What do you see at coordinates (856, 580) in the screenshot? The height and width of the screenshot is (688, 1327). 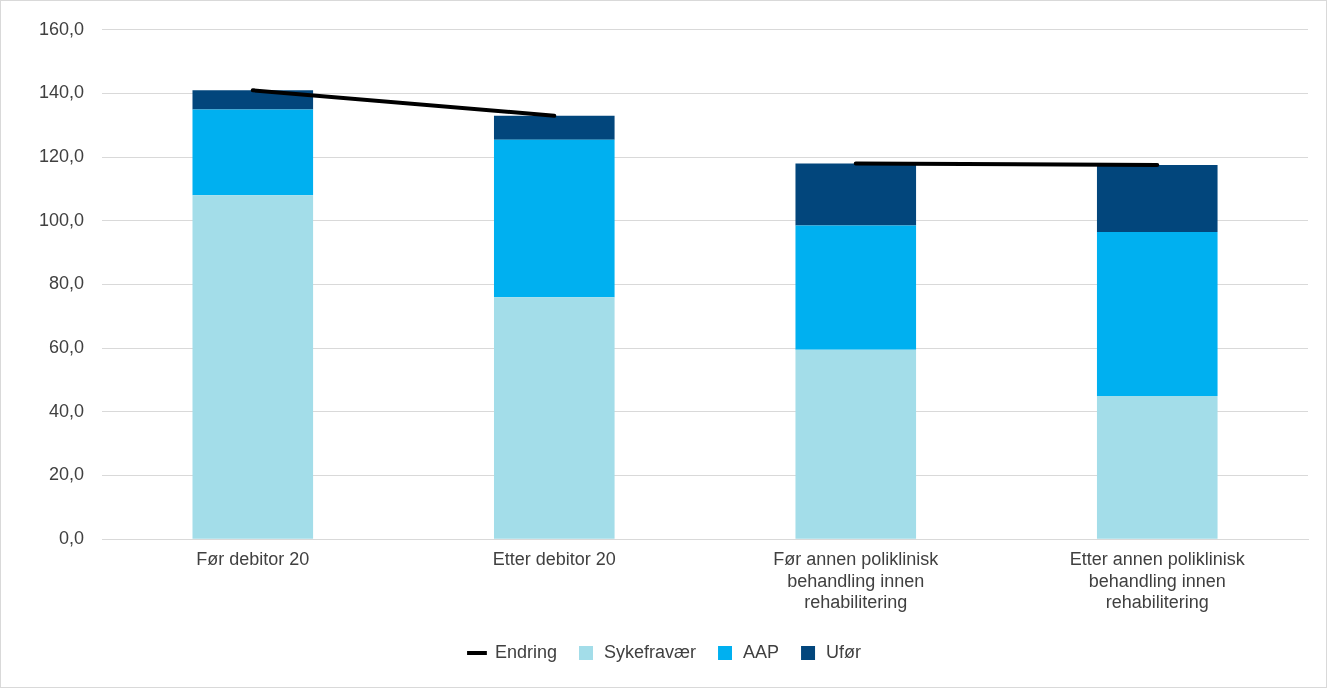 I see `x-tick-label: Før annen poliklinisk behandling innen rehabilitering` at bounding box center [856, 580].